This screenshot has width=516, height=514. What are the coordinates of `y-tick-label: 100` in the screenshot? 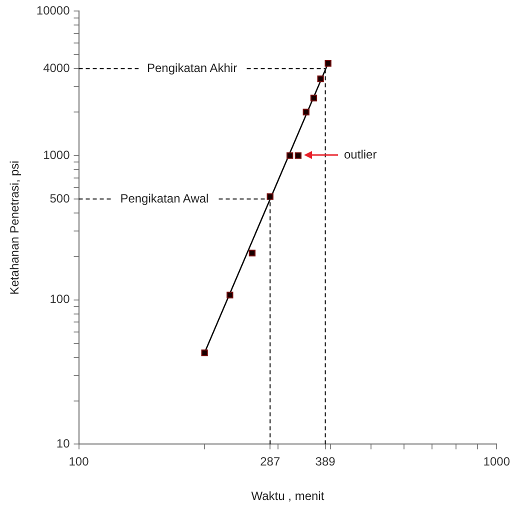 It's located at (60, 299).